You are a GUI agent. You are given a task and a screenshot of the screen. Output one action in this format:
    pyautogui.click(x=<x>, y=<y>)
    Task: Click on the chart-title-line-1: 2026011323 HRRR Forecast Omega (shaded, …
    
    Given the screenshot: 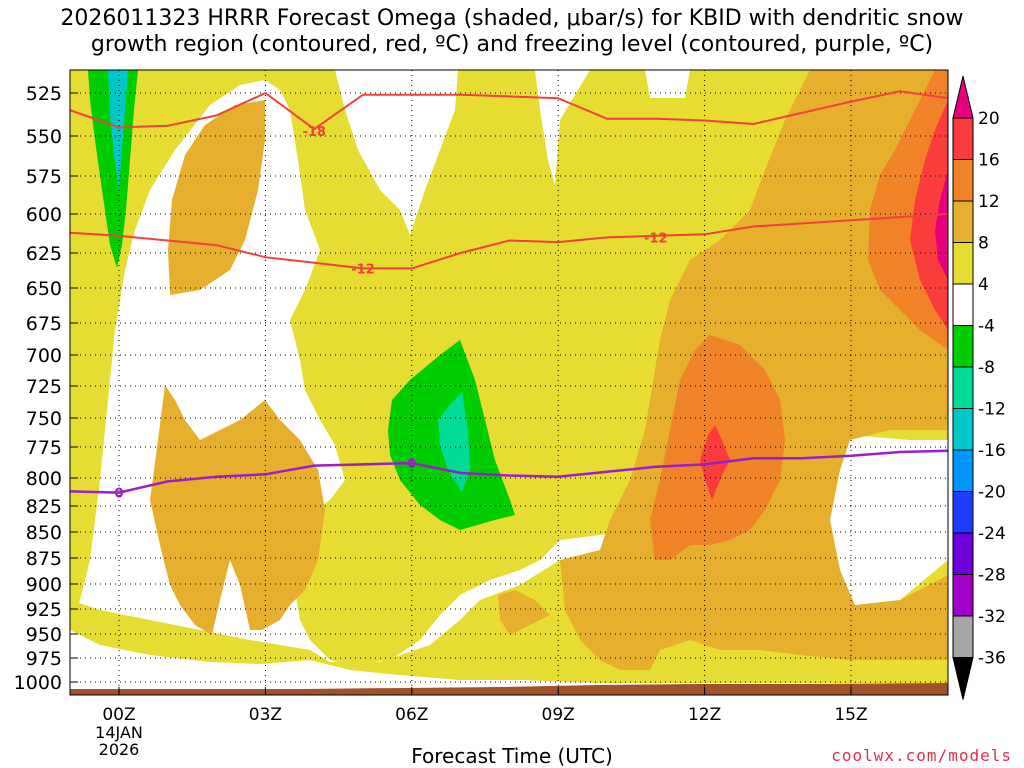 What is the action you would take?
    pyautogui.click(x=512, y=18)
    